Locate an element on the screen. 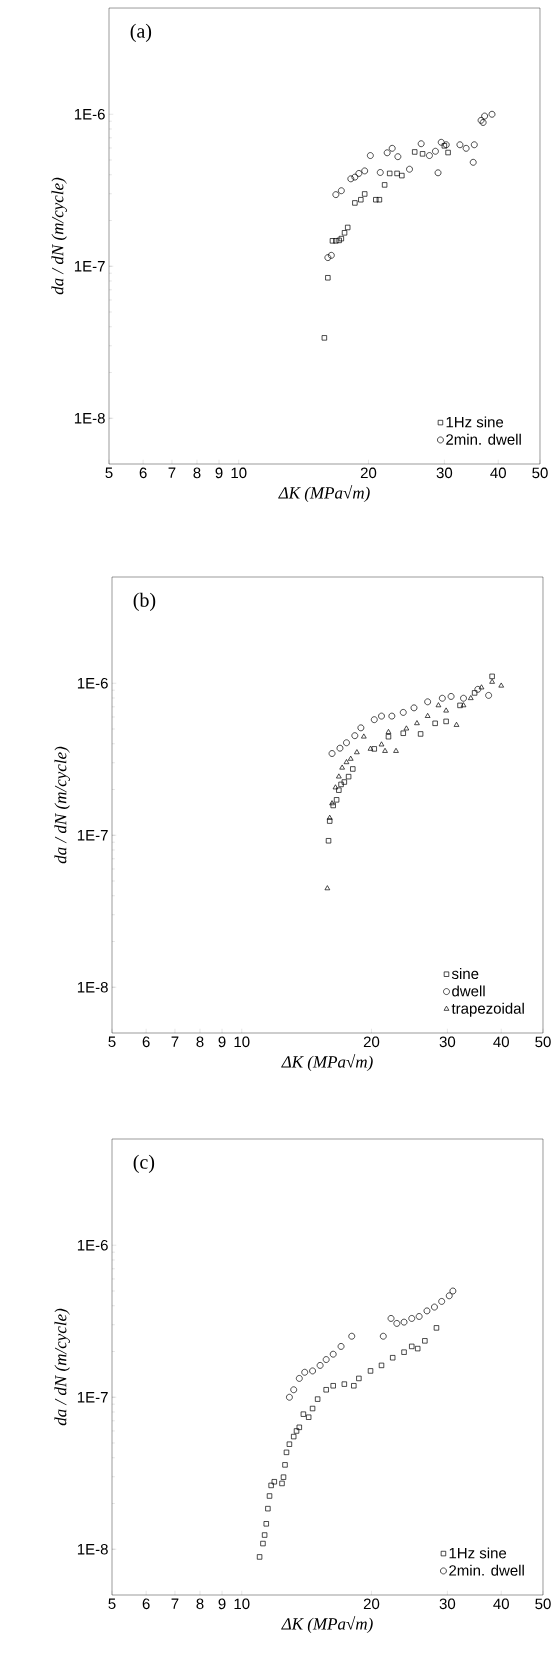  legend-label: dwell is located at coordinates (468, 991).